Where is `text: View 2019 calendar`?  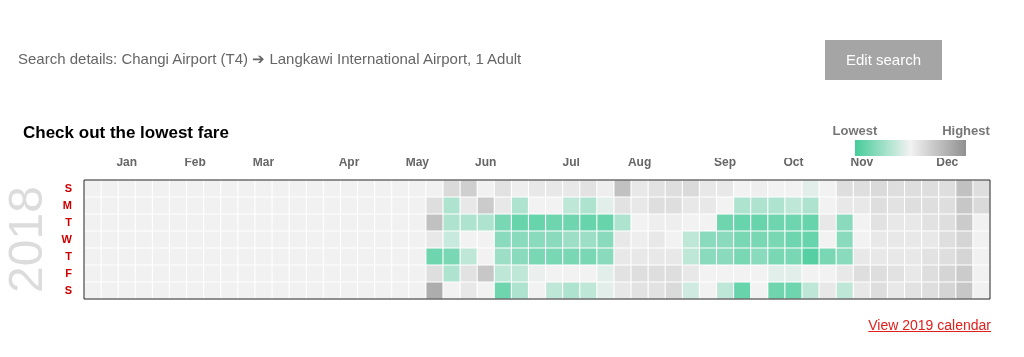
text: View 2019 calendar is located at coordinates (929, 325).